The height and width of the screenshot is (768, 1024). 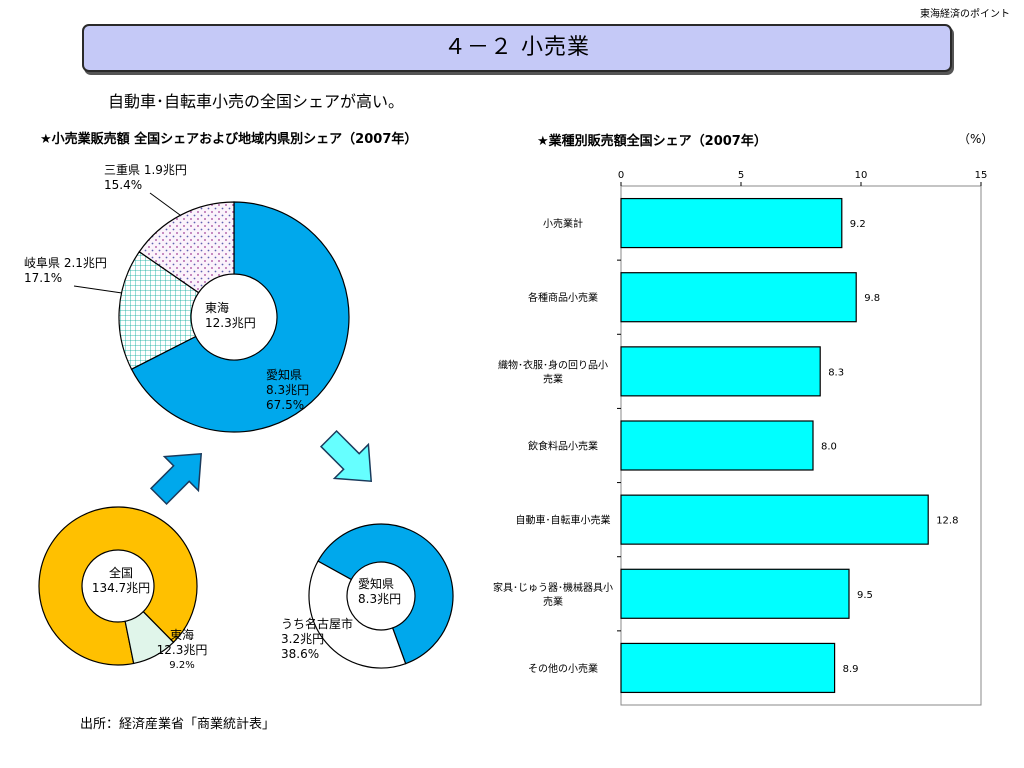 I want to click on right-chart-heading: ★業種別販売額全国シェア（2007年）, so click(x=652, y=141).